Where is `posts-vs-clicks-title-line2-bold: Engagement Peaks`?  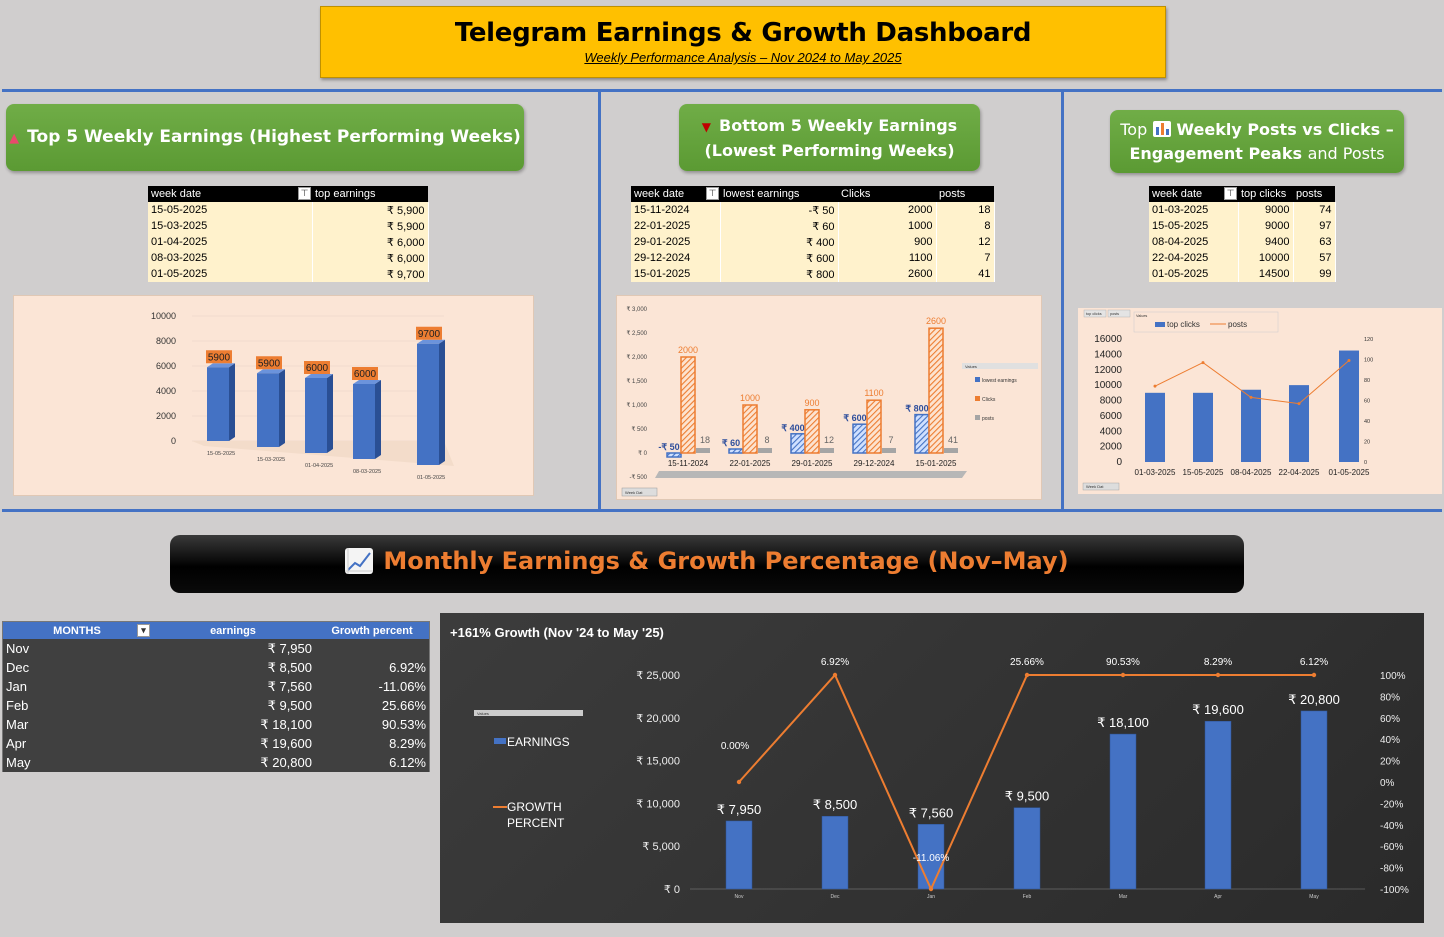 posts-vs-clicks-title-line2-bold: Engagement Peaks is located at coordinates (1215, 153).